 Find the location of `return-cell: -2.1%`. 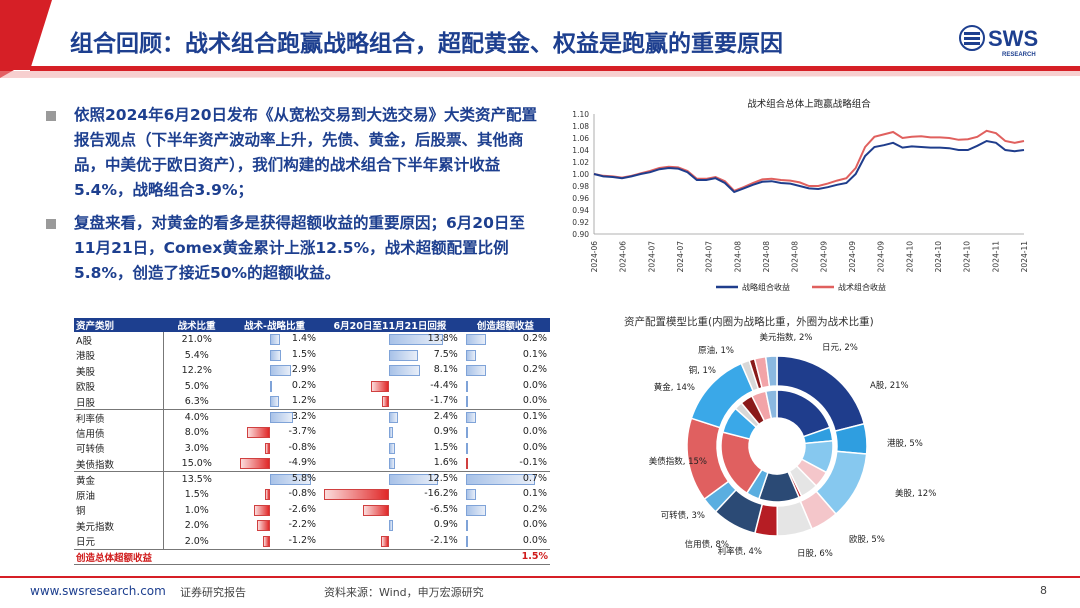

return-cell: -2.1% is located at coordinates (390, 542).